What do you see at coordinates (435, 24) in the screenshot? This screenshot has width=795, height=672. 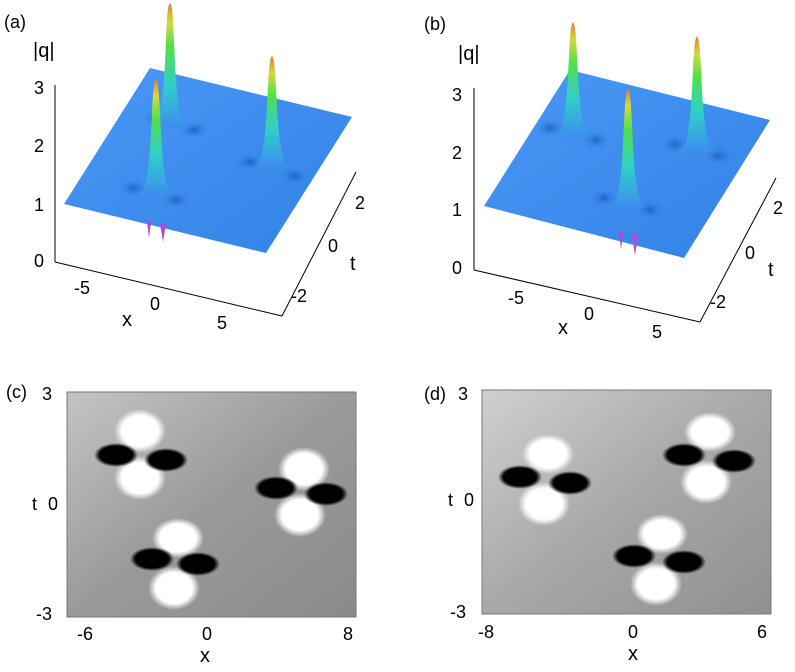 I see `panel-label: (b)` at bounding box center [435, 24].